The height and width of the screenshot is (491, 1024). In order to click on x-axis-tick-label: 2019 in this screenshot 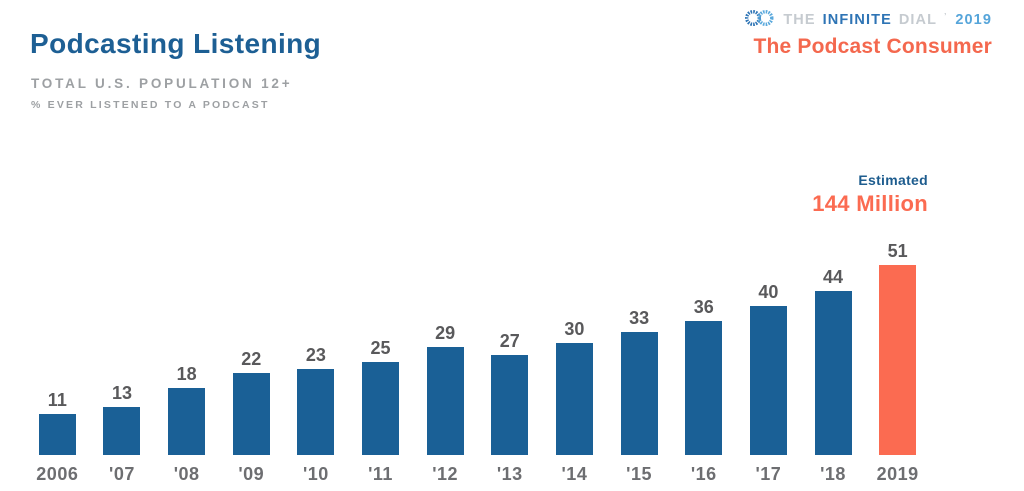, I will do `click(897, 474)`.